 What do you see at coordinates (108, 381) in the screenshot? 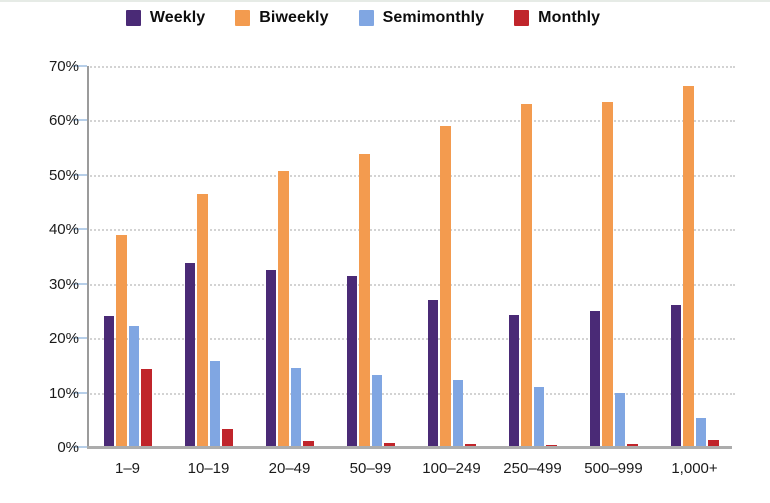
I see `bar-weekly-1–9` at bounding box center [108, 381].